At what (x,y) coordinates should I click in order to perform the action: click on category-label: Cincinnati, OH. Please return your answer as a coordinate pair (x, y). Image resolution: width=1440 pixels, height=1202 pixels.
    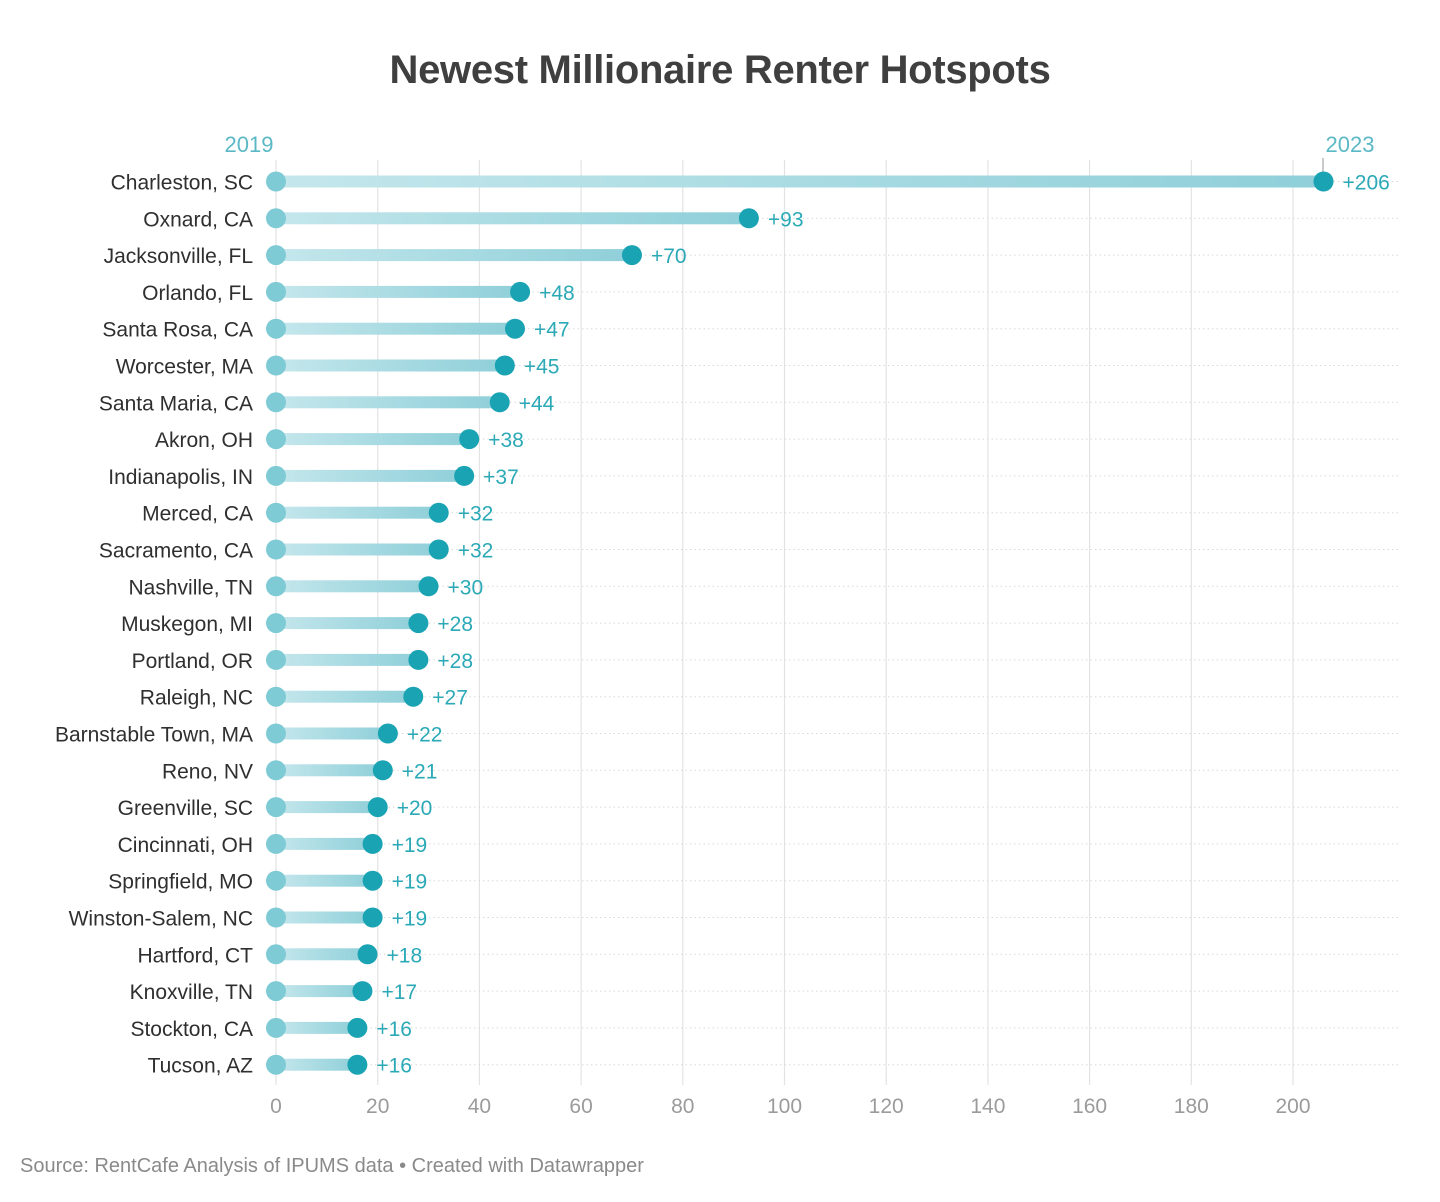
    Looking at the image, I should click on (185, 845).